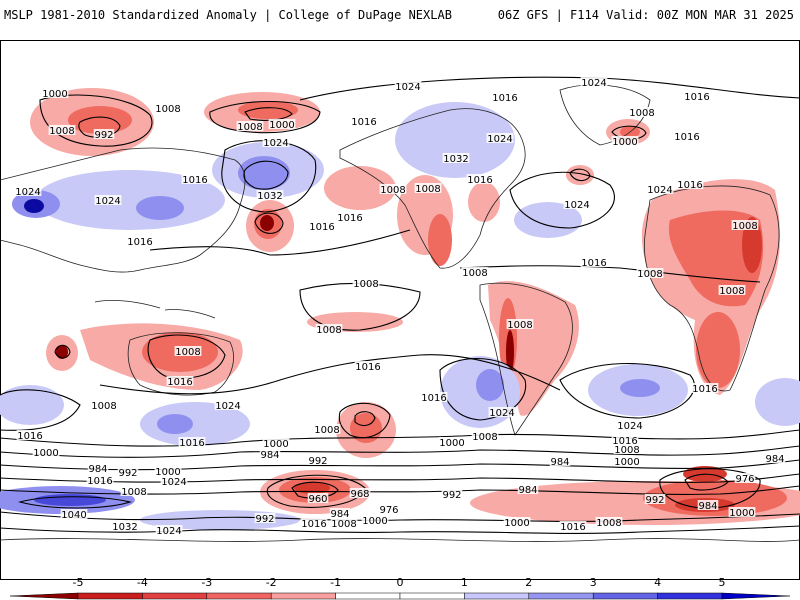  I want to click on isobar-bering-low-inner, so click(268, 114).